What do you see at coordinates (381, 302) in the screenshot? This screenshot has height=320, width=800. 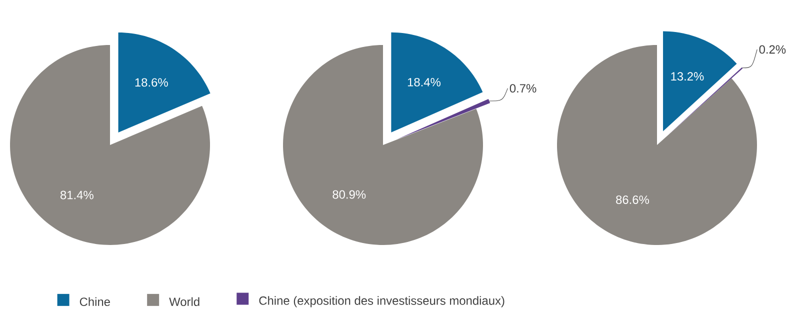 I see `legend-label: Chine (exposition des investisseurs mondiaux)` at bounding box center [381, 302].